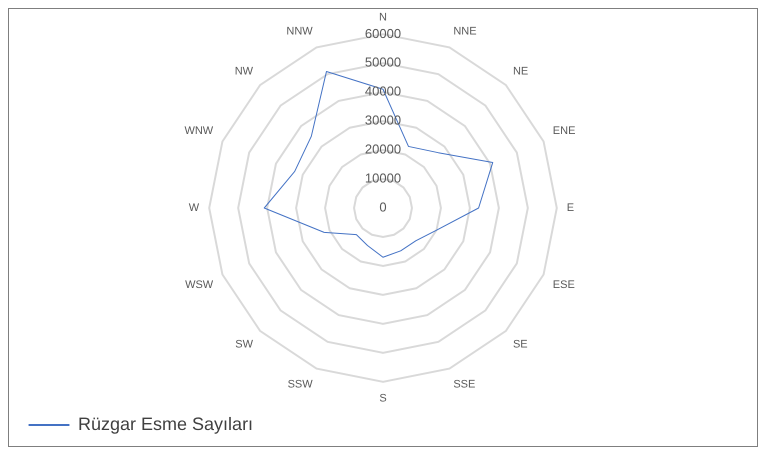 This screenshot has height=457, width=766. What do you see at coordinates (383, 398) in the screenshot?
I see `spoke-label: S` at bounding box center [383, 398].